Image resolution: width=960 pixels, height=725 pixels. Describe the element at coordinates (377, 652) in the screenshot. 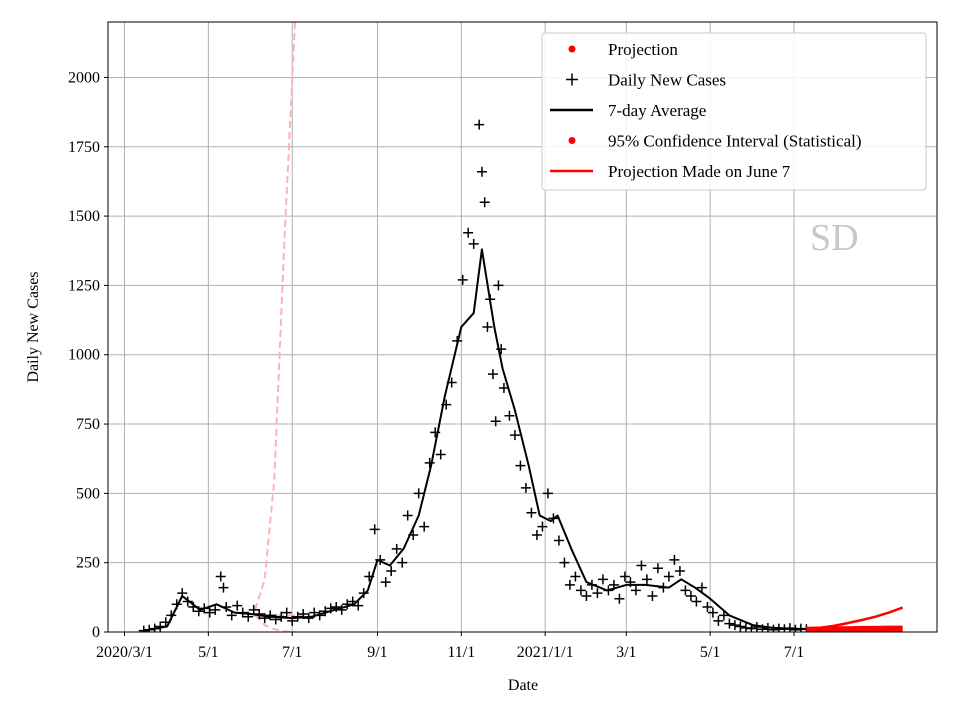

I see `x-tick-label: 9/1` at that location.